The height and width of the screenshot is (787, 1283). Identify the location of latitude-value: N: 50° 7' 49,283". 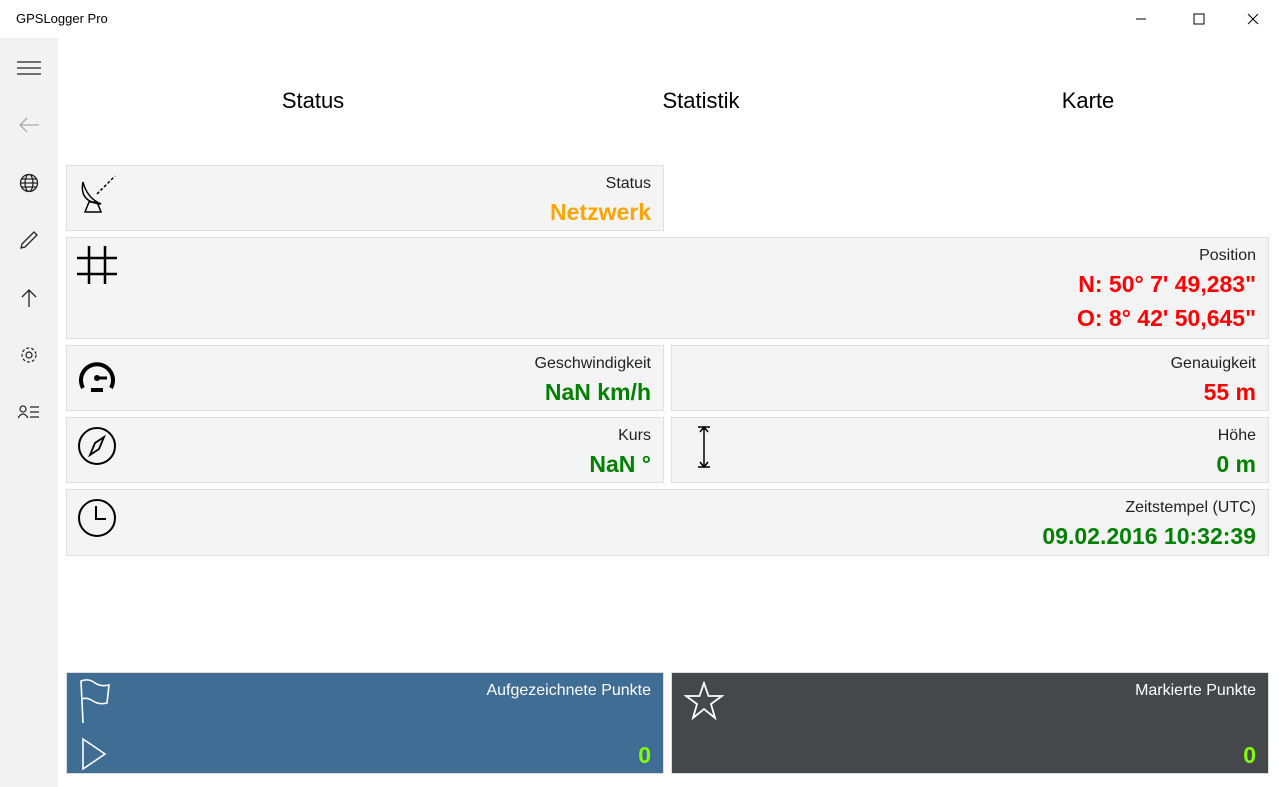
(1167, 284).